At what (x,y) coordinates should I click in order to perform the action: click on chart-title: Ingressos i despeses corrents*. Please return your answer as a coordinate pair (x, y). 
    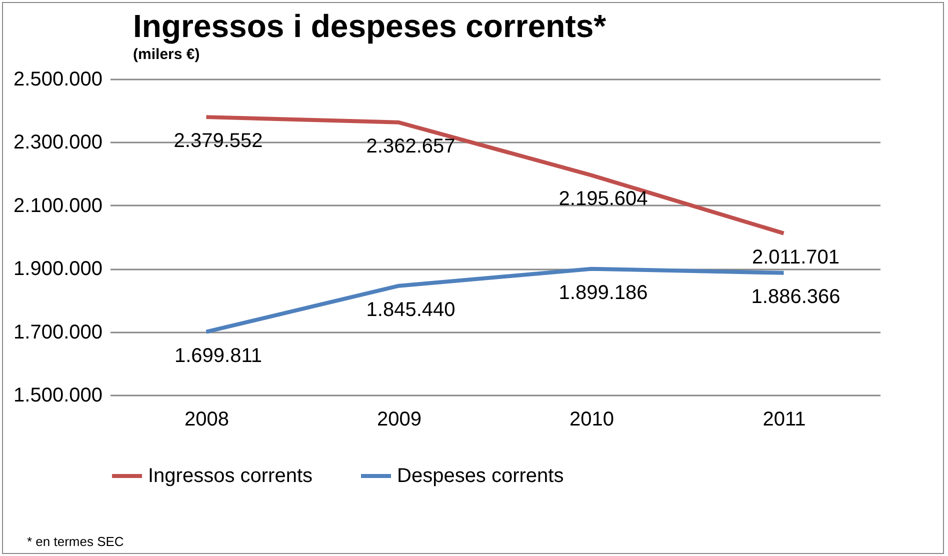
    Looking at the image, I should click on (370, 26).